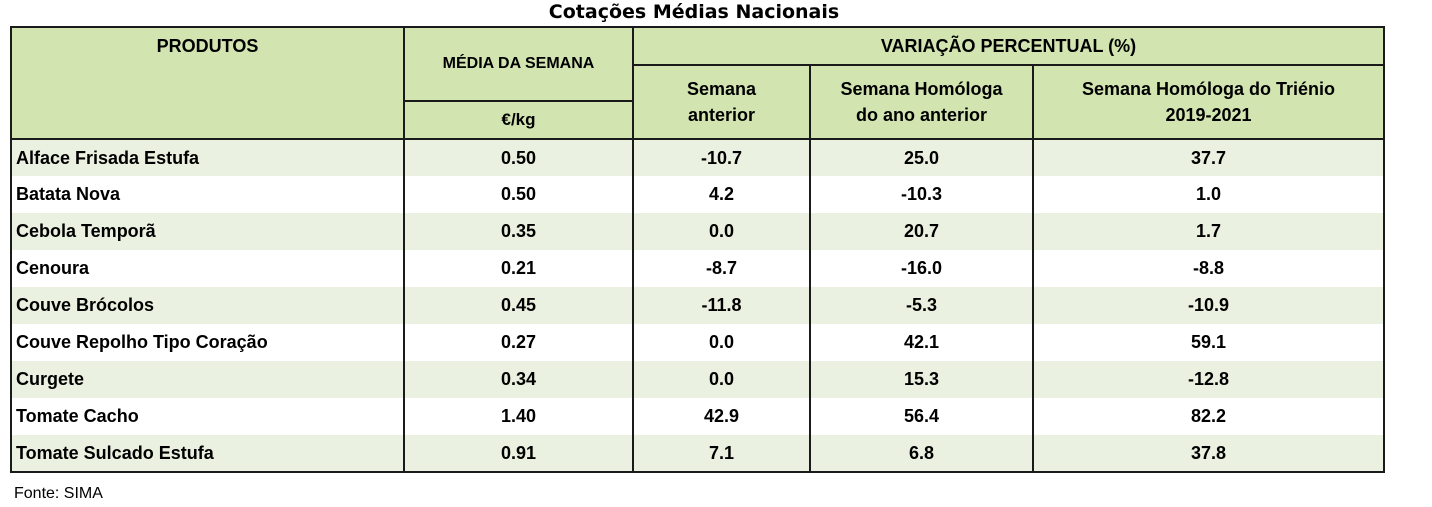 The image size is (1432, 507). What do you see at coordinates (921, 157) in the screenshot?
I see `cell-semana-homologa: 25.0` at bounding box center [921, 157].